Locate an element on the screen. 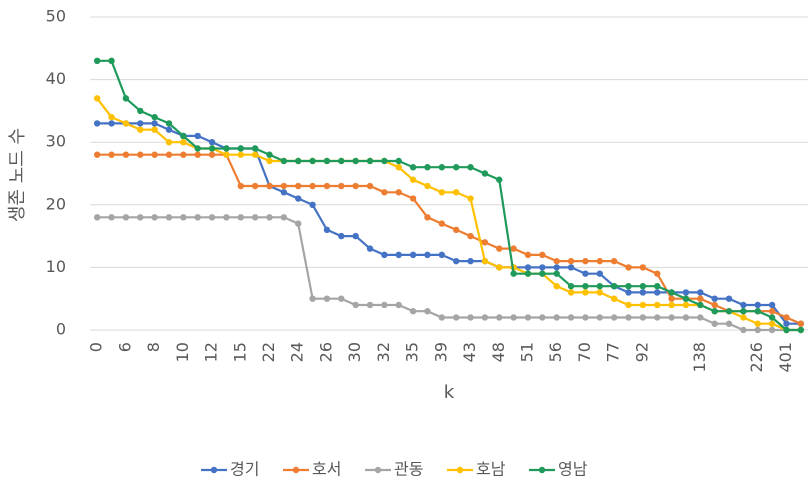 Image resolution: width=812 pixels, height=497 pixels. x-tick-label: 0 is located at coordinates (96, 347).